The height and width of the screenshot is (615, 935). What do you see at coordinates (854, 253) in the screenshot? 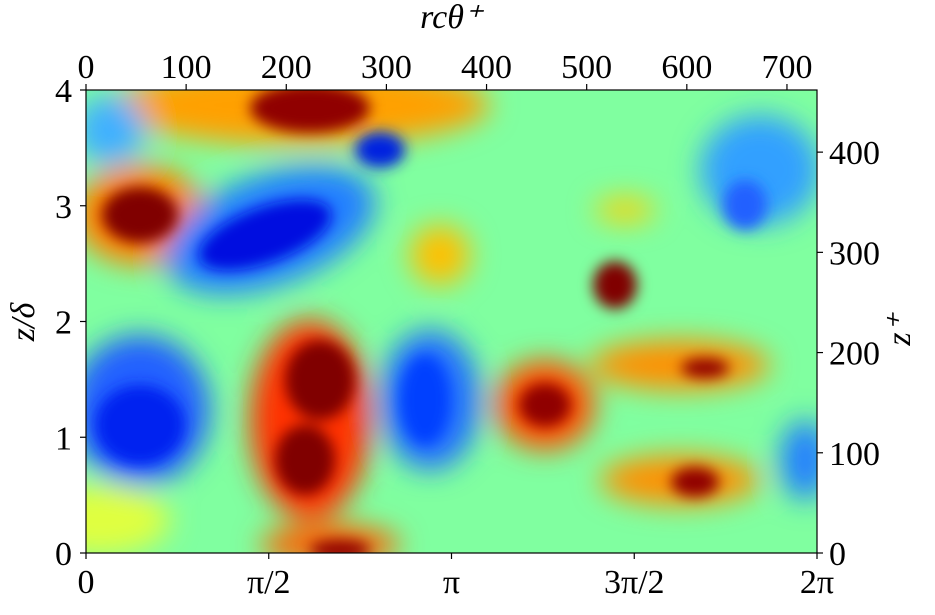
I see `right-tick-label: 300` at bounding box center [854, 253].